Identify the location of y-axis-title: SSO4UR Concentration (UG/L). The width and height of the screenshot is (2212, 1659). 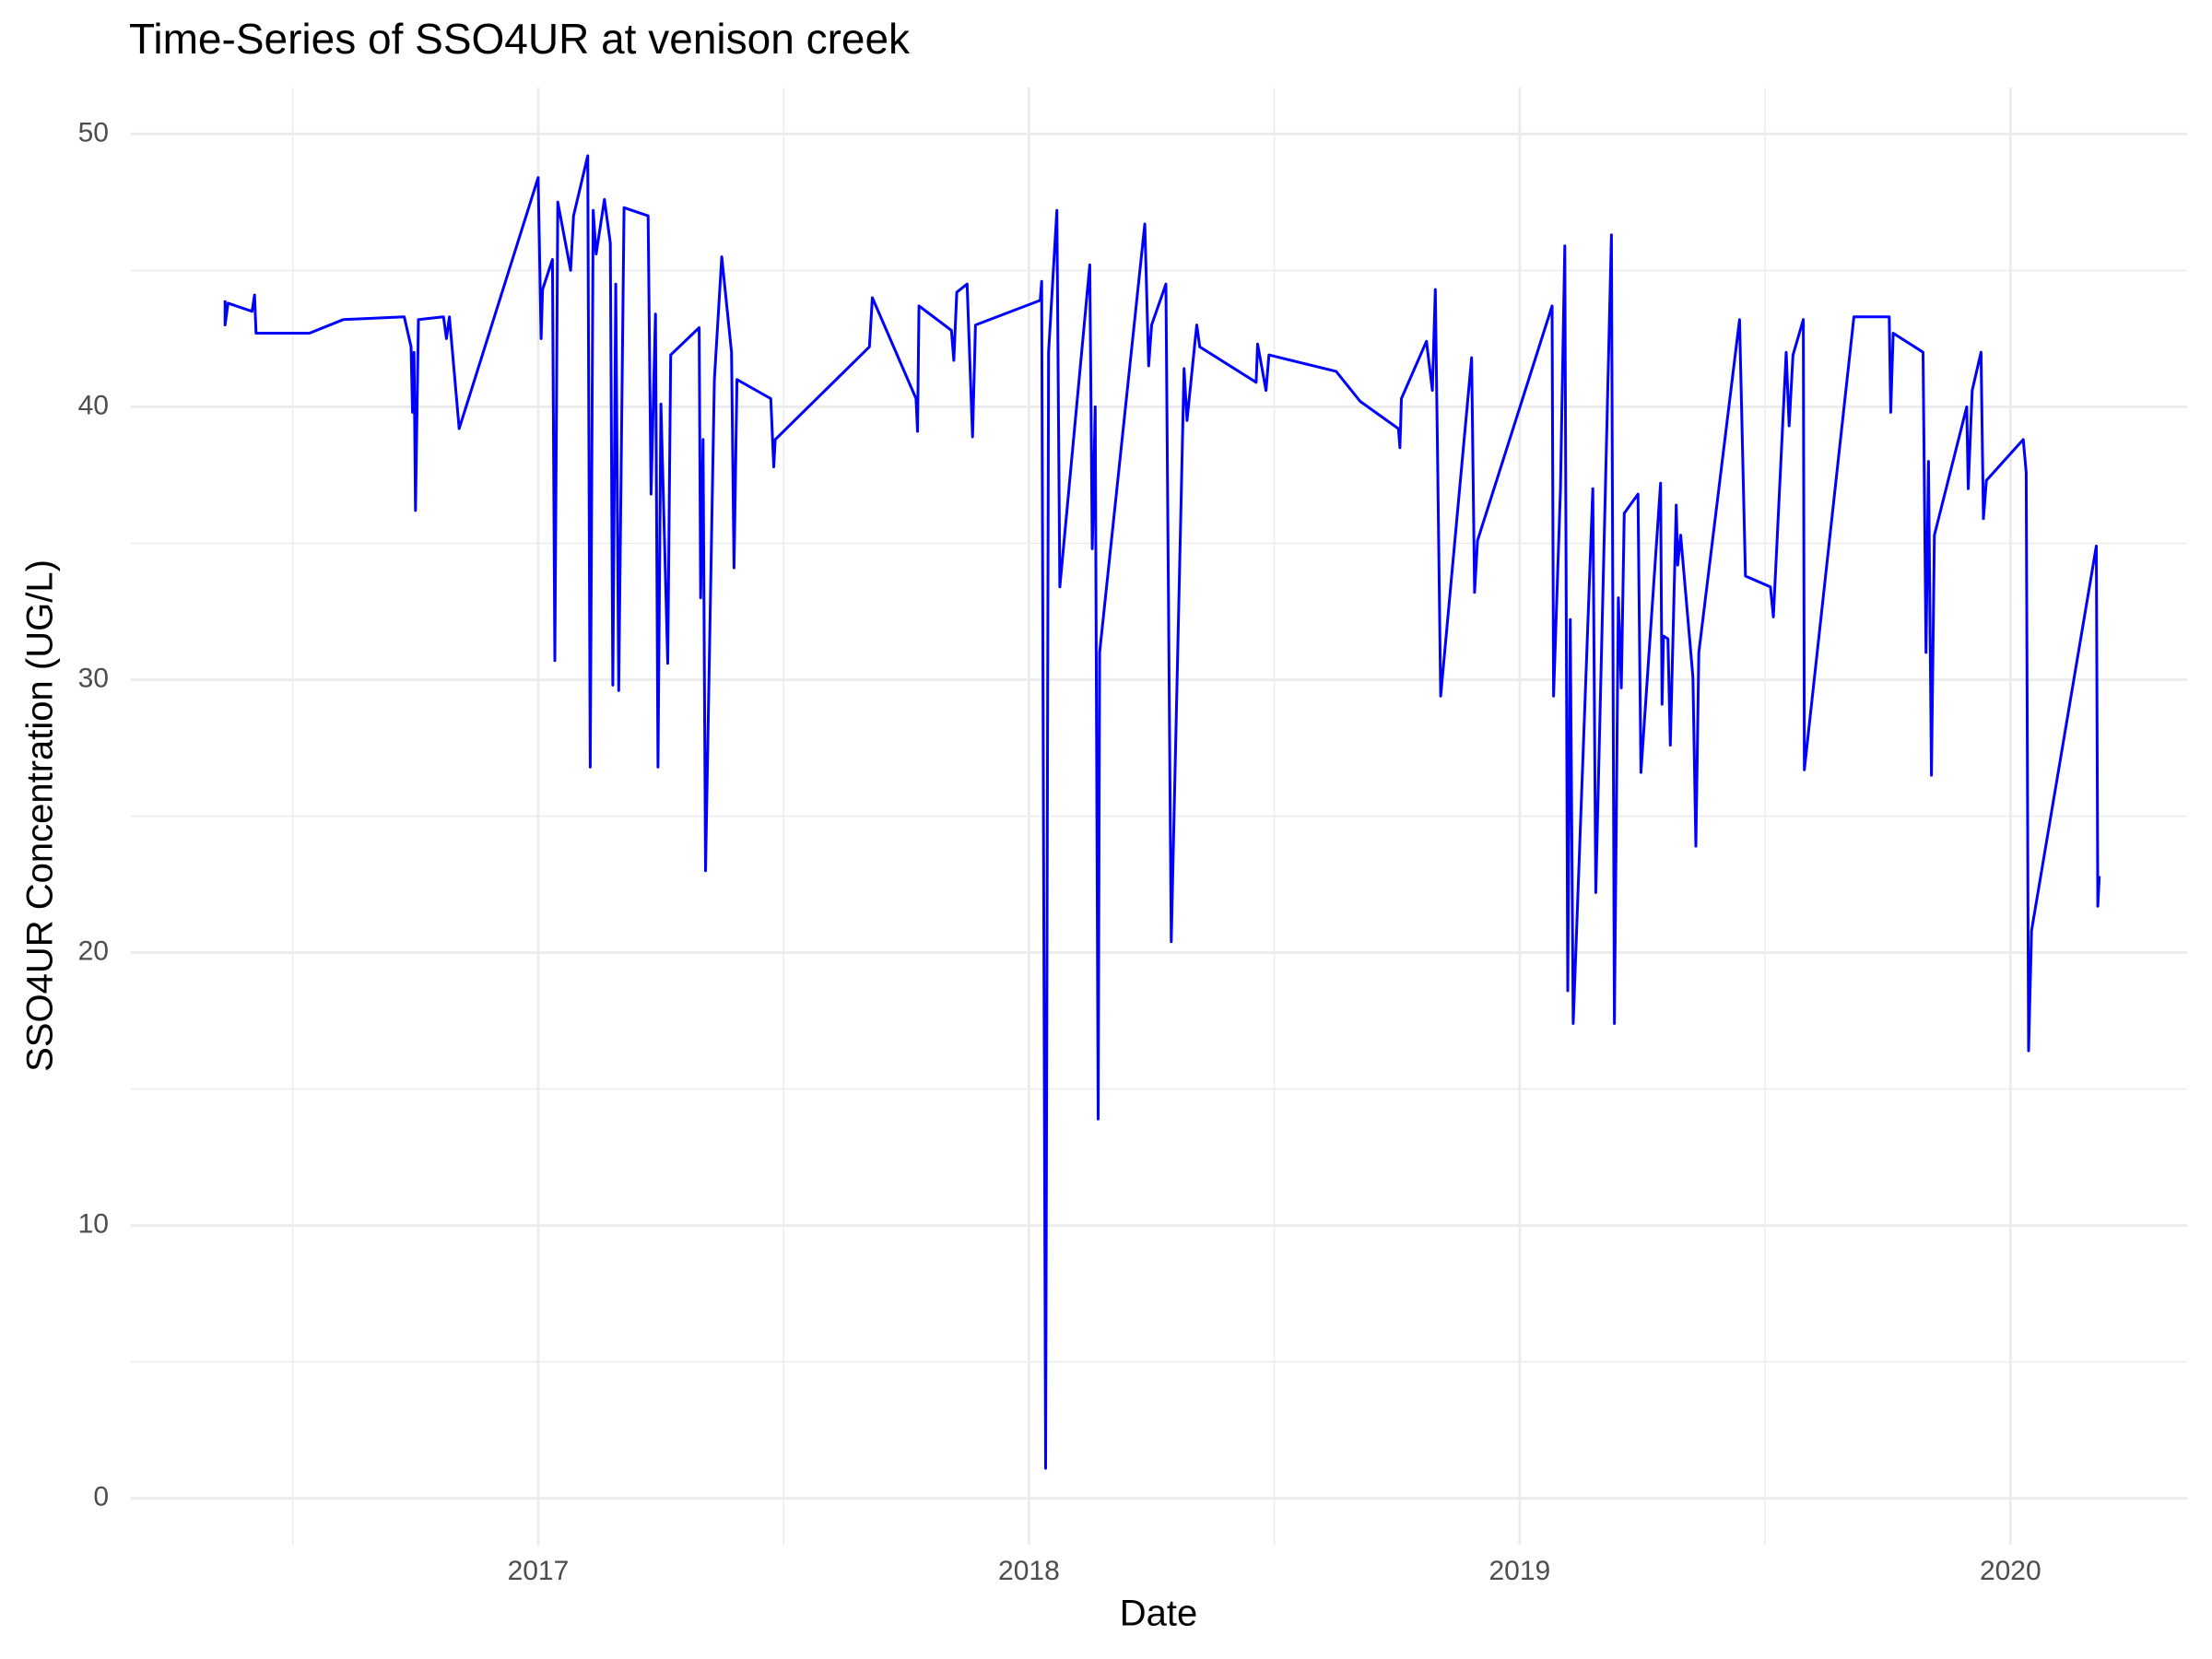
(40, 815).